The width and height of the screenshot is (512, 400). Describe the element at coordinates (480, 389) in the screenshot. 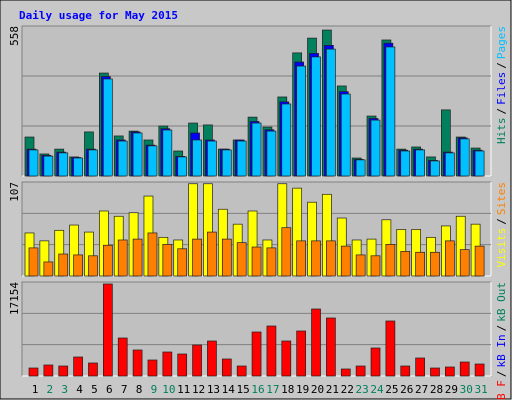

I see `x-tick-label: 31` at that location.